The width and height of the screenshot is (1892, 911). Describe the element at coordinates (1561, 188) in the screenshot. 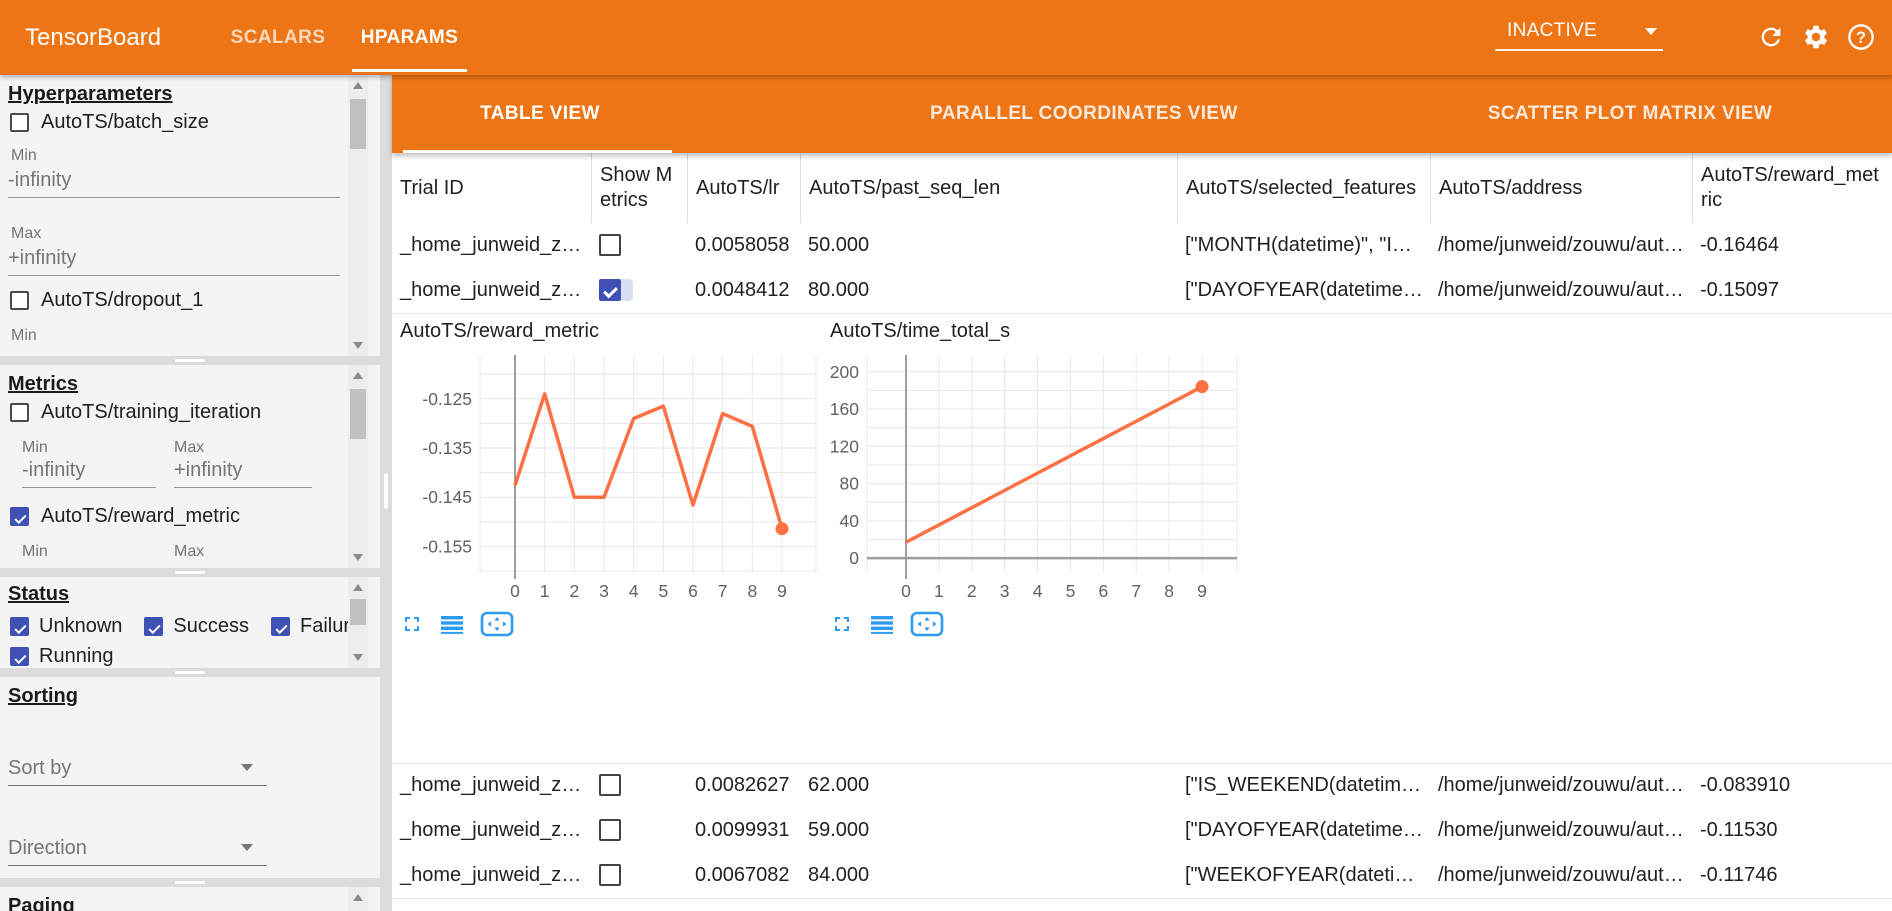

I see `col-header-address: AutoTS/address` at that location.